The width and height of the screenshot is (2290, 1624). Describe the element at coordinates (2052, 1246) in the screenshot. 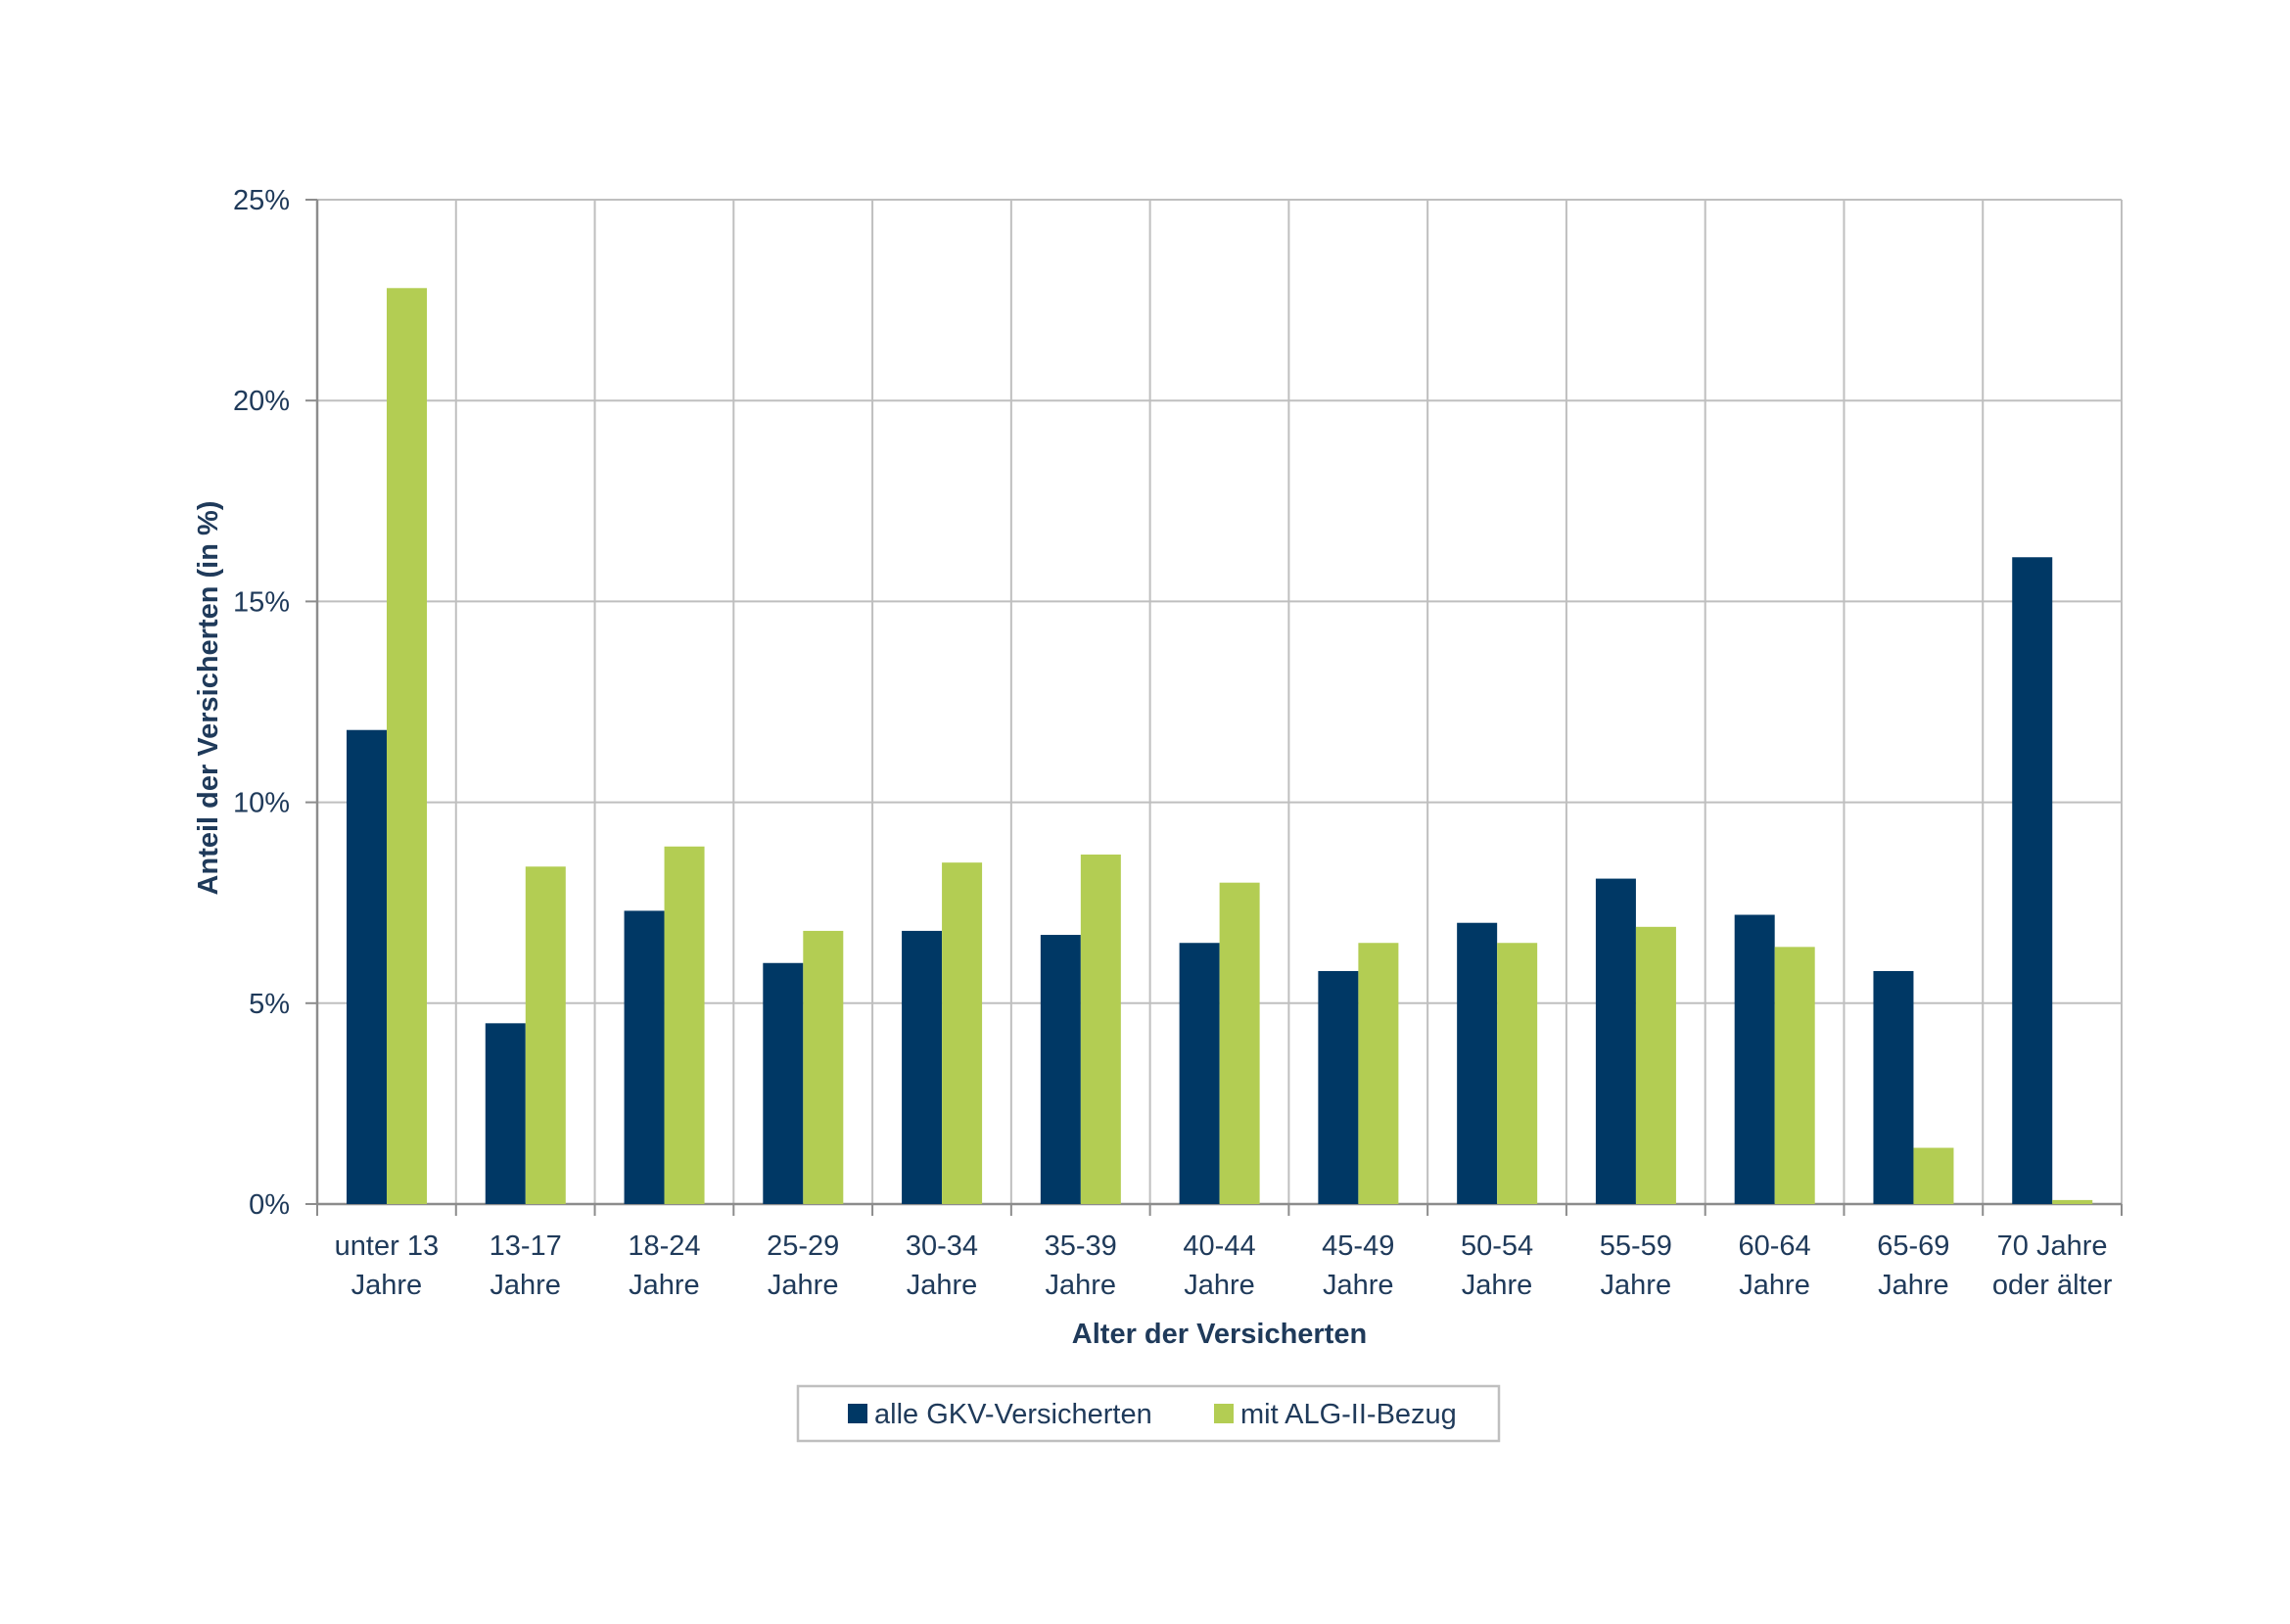

I see `x-tick-label: 70 Jahre` at that location.